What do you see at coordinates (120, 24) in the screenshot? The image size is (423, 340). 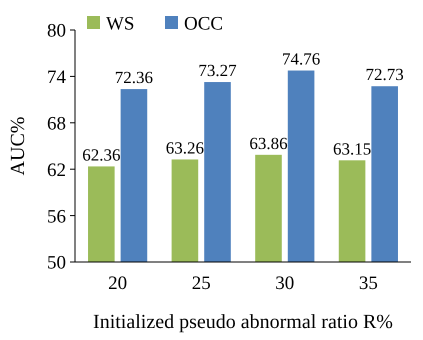 I see `legend-label: WS` at bounding box center [120, 24].